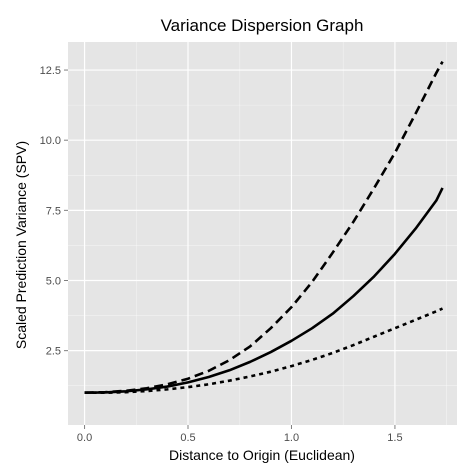  Describe the element at coordinates (262, 25) in the screenshot. I see `chart-title: Variance Dispersion Graph` at that location.